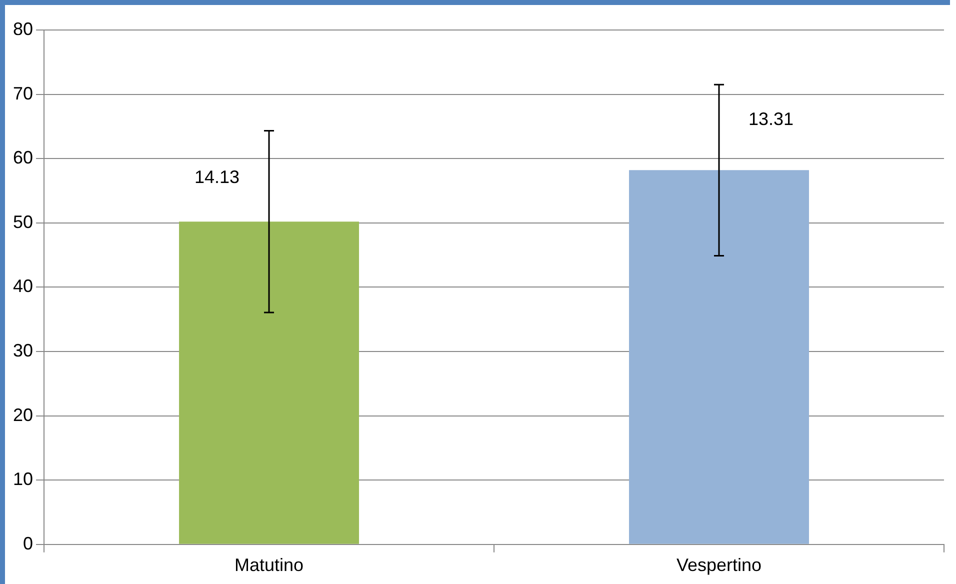 The height and width of the screenshot is (584, 956). What do you see at coordinates (23, 28) in the screenshot?
I see `y-tick-label: 80` at bounding box center [23, 28].